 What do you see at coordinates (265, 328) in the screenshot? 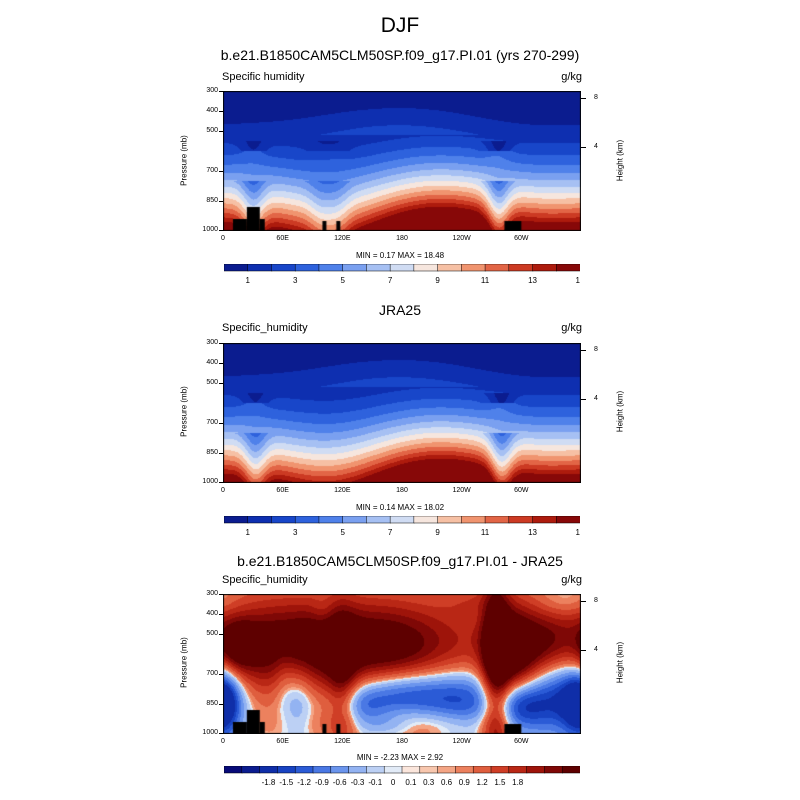
I see `panel-2-variable-label: Specific_humidity` at bounding box center [265, 328].